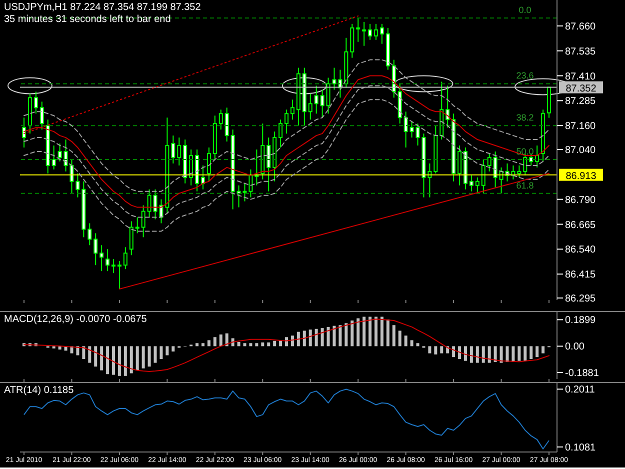  What do you see at coordinates (582, 374) in the screenshot?
I see `y-tick-label: -0.1881` at bounding box center [582, 374].